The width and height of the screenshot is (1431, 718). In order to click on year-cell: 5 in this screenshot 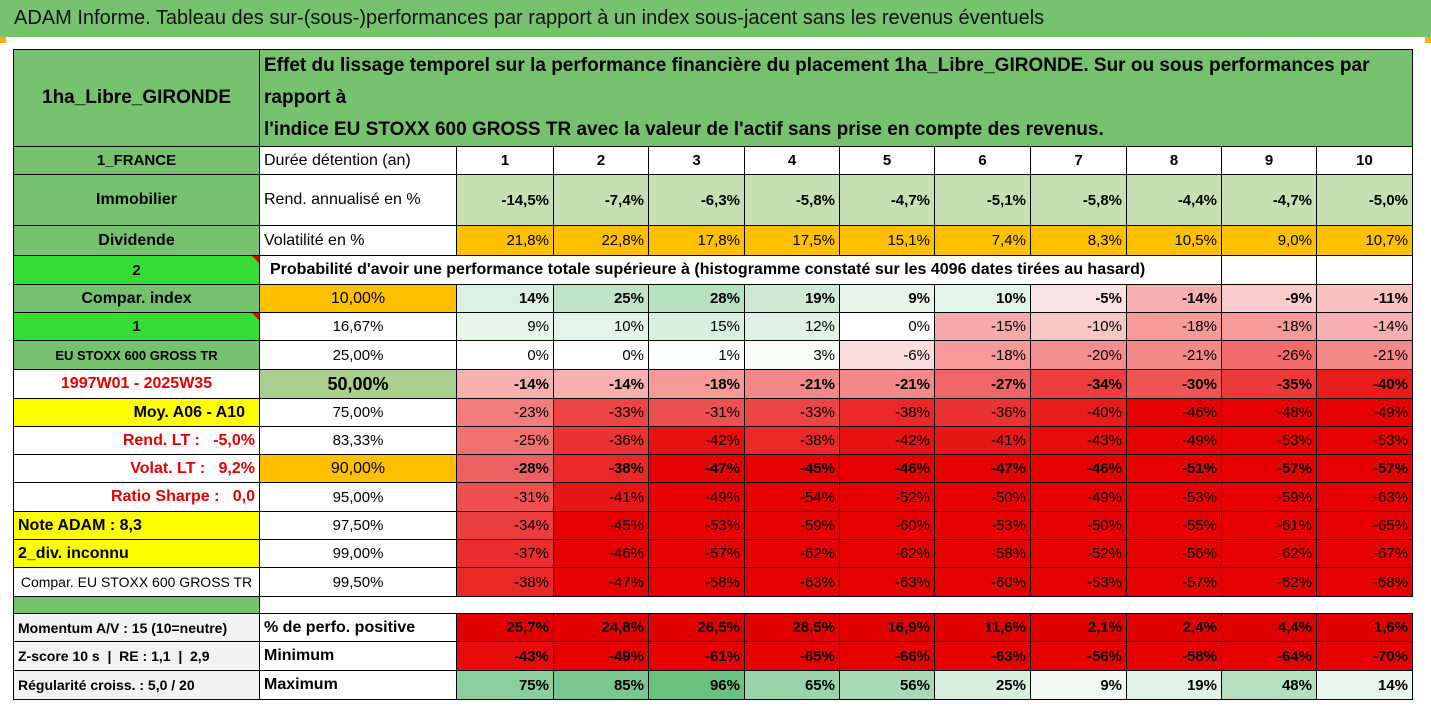, I will do `click(887, 160)`.